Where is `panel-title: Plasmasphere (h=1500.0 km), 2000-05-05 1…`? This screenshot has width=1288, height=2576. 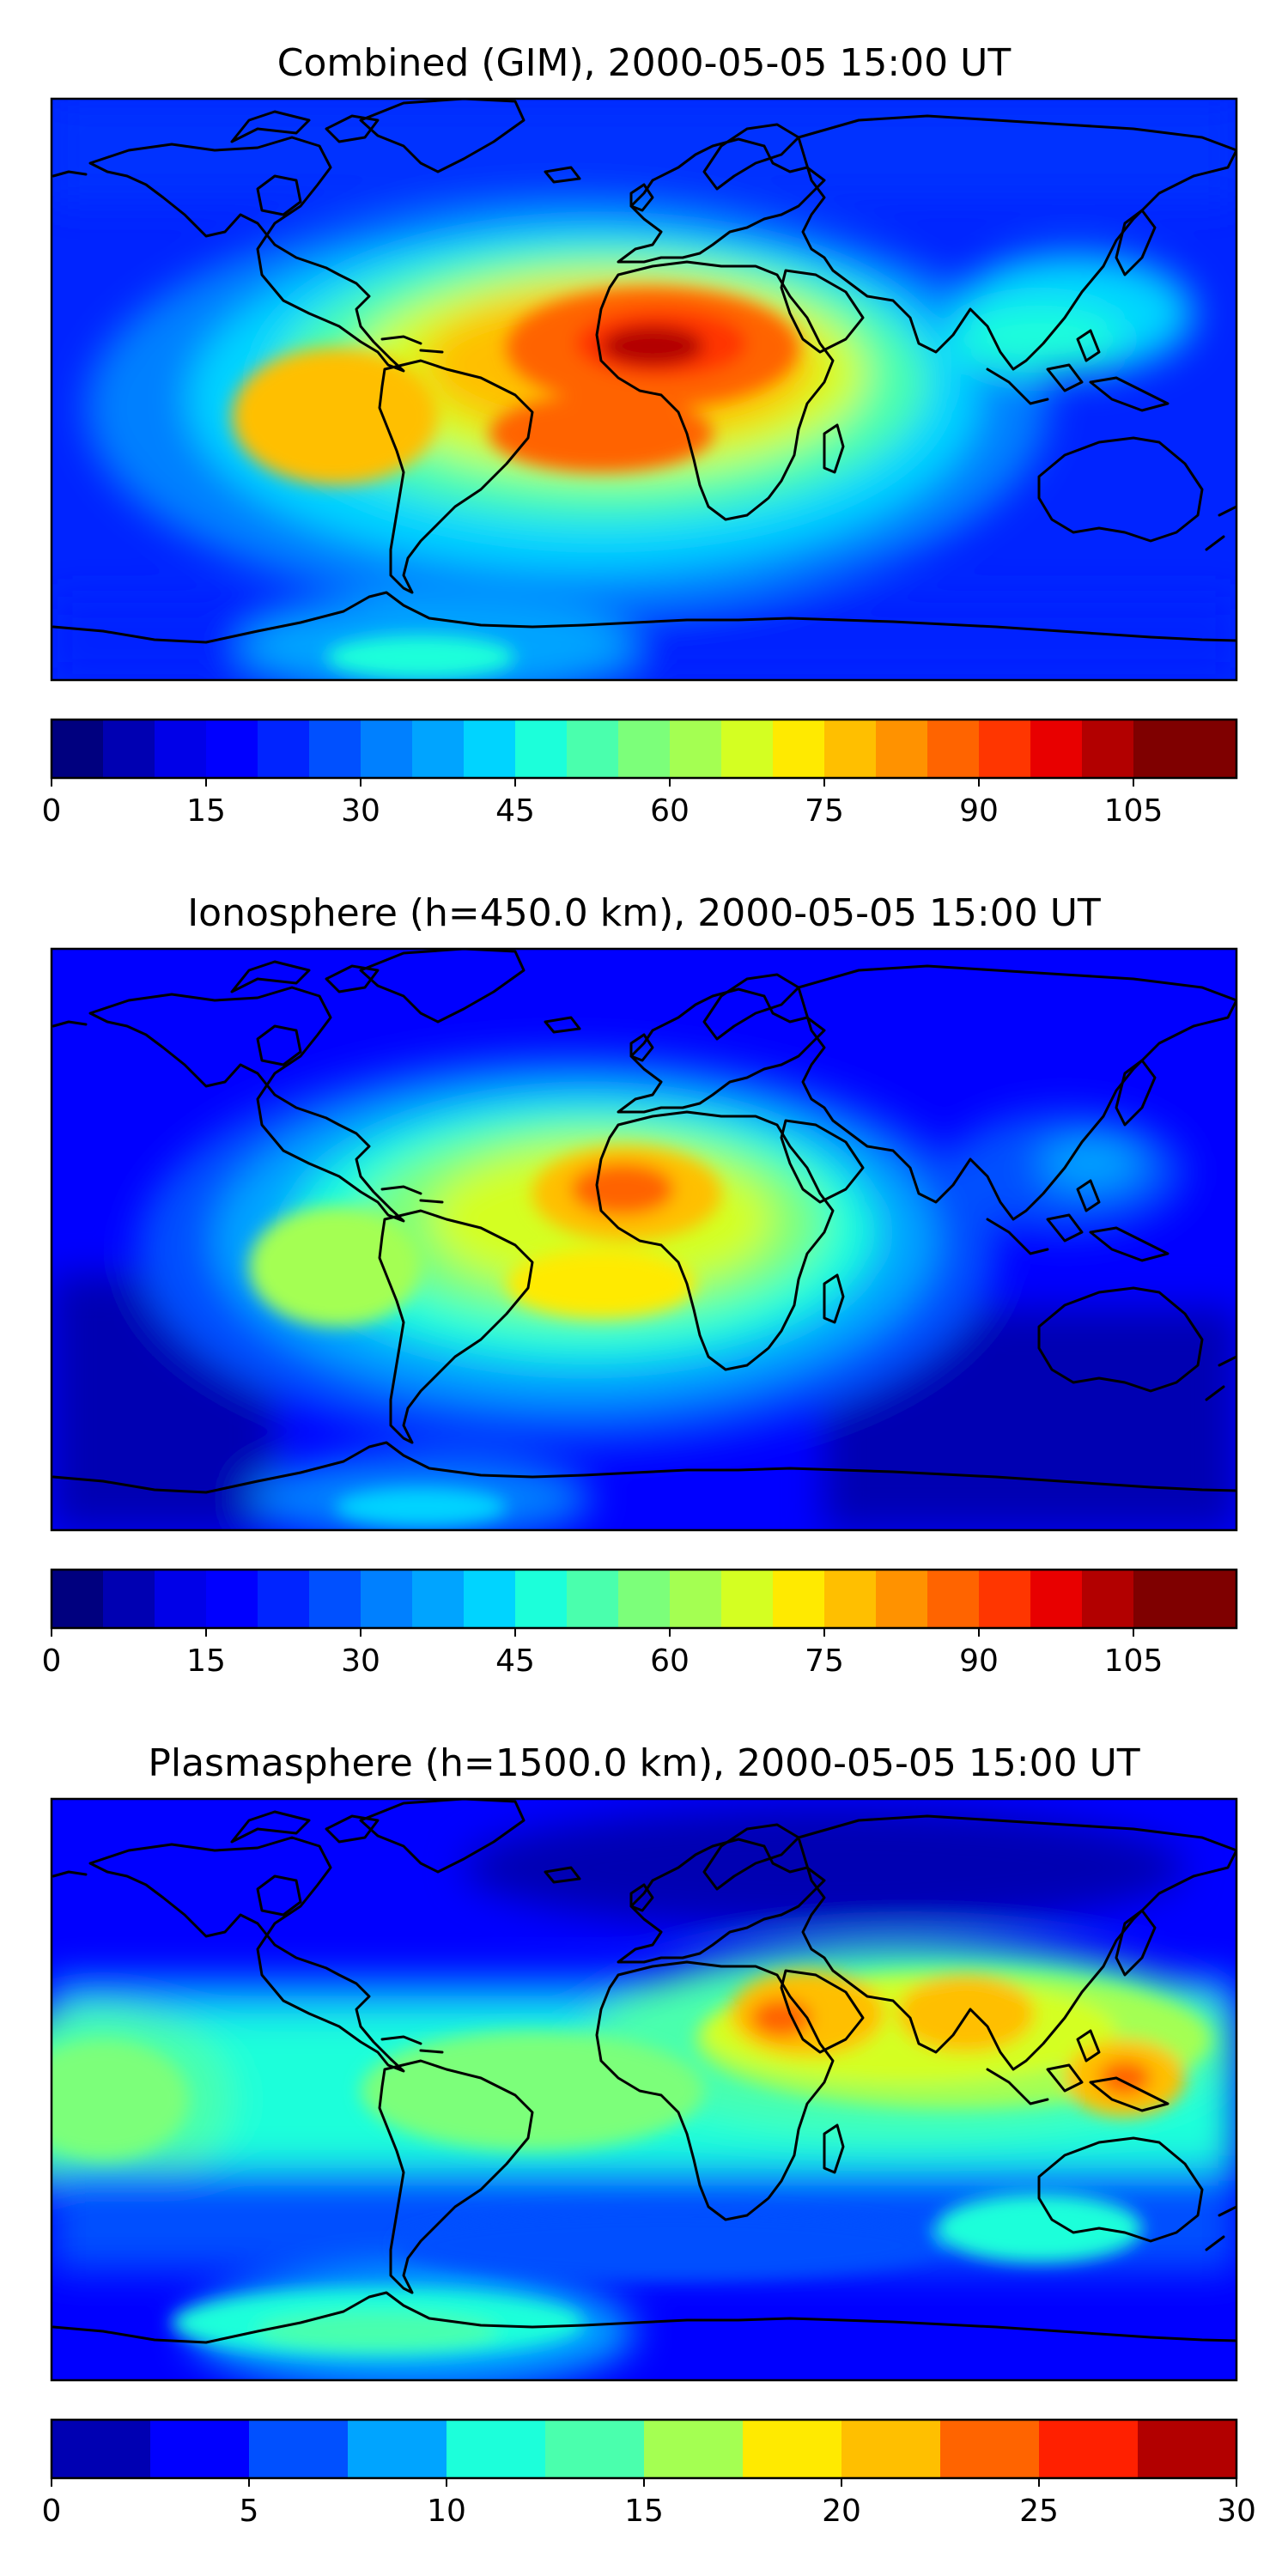
panel-title: Plasmasphere (h=1500.0 km), 2000-05-05 1… is located at coordinates (643, 1763).